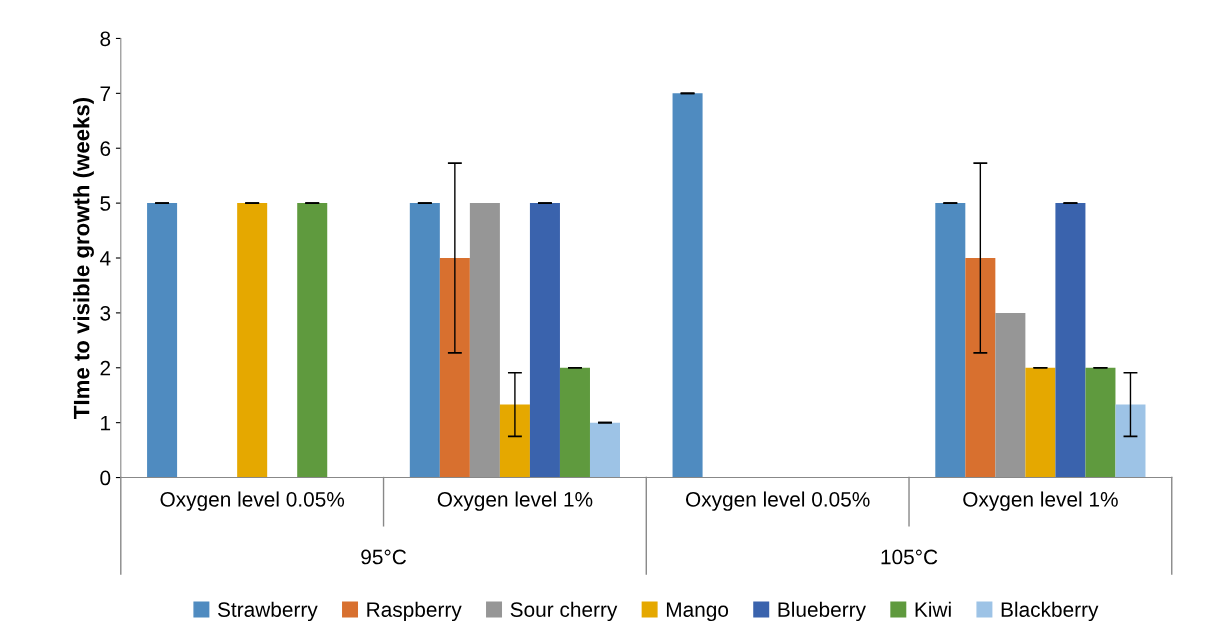 The height and width of the screenshot is (641, 1208). I want to click on y-tick-label: 6, so click(105, 148).